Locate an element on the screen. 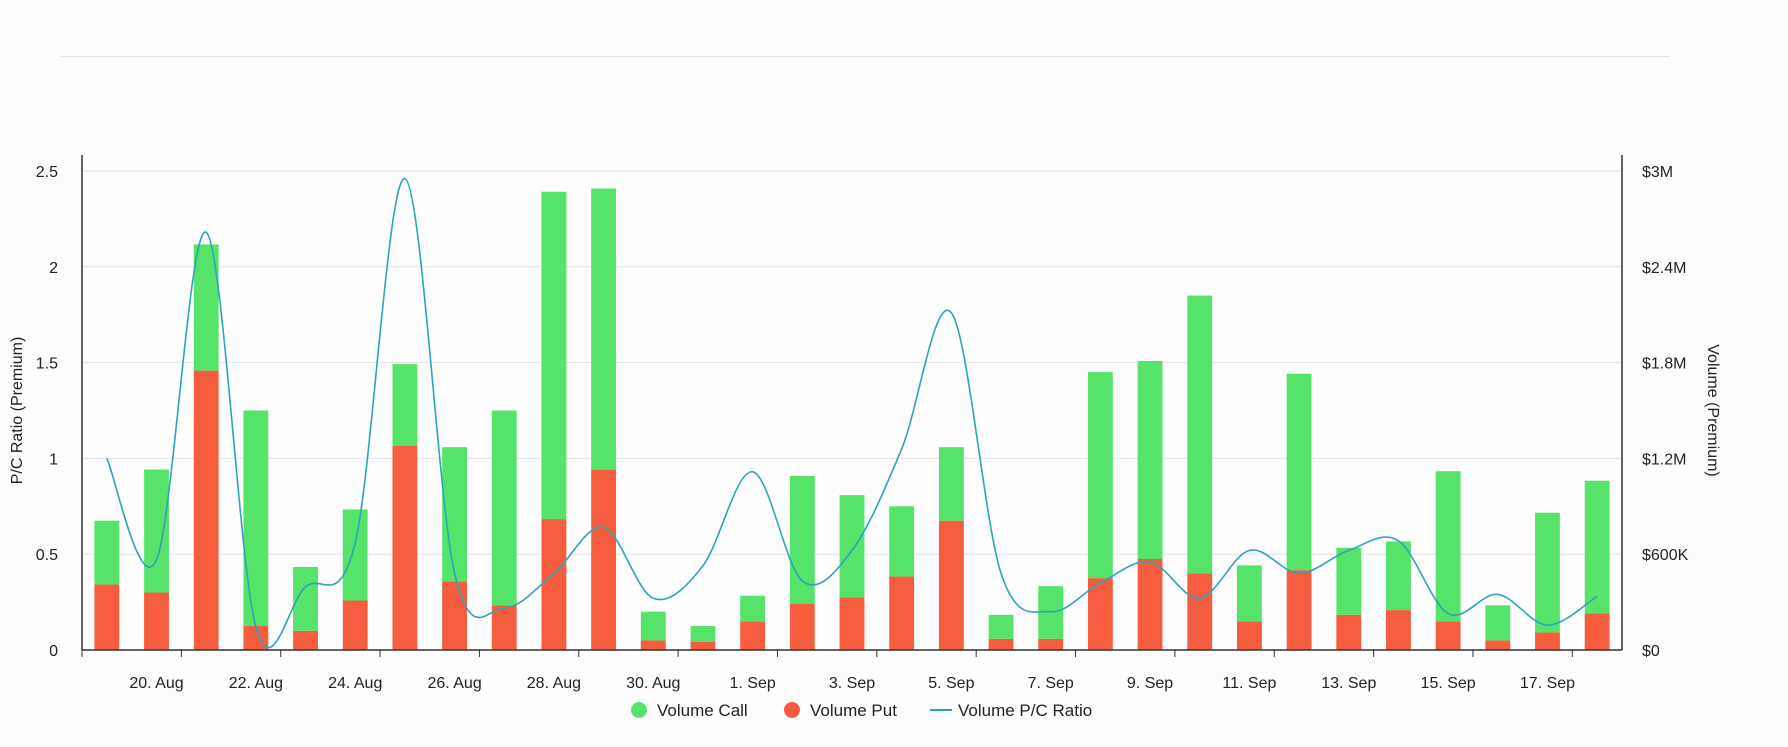 The width and height of the screenshot is (1788, 747). x-tick-label: 26. Aug is located at coordinates (454, 683).